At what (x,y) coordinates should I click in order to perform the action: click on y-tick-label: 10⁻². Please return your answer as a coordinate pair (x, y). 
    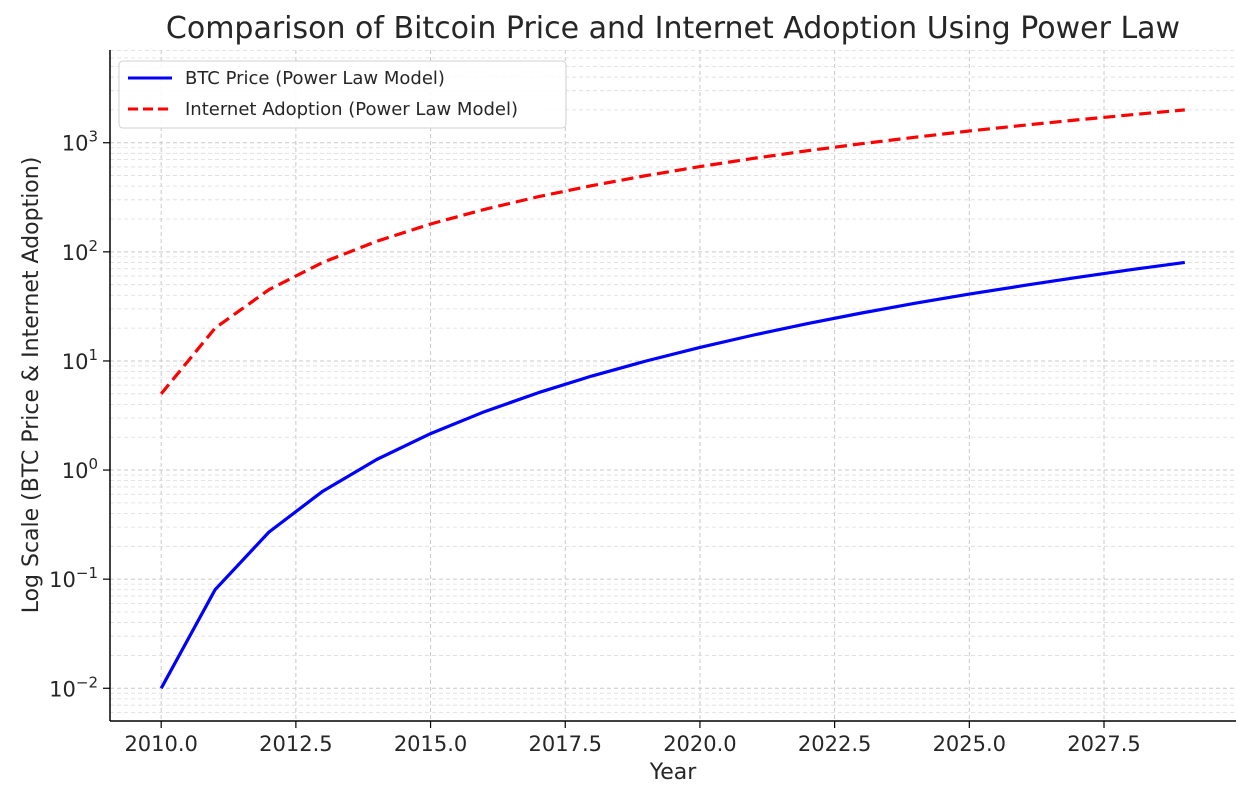
    Looking at the image, I should click on (73, 687).